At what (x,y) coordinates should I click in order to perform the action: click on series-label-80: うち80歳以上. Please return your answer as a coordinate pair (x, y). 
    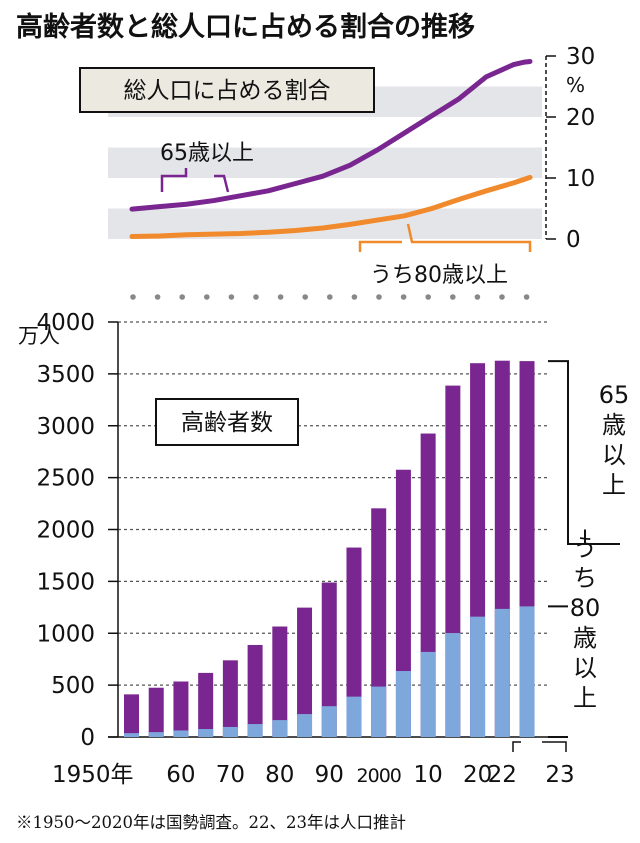
    Looking at the image, I should click on (445, 255).